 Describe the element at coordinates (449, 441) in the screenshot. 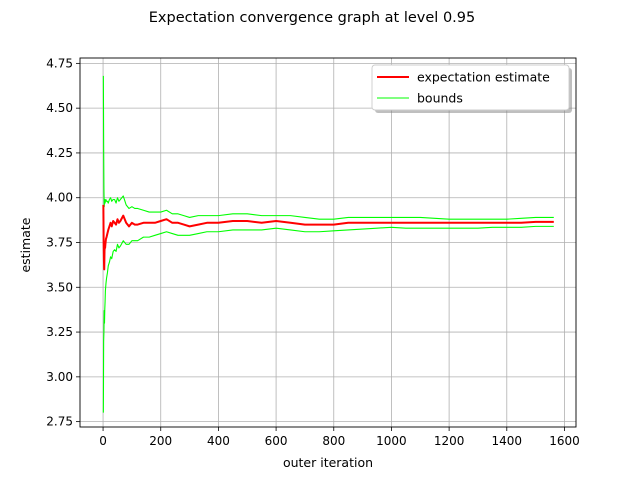

I see `x-tick-label: 1200` at that location.